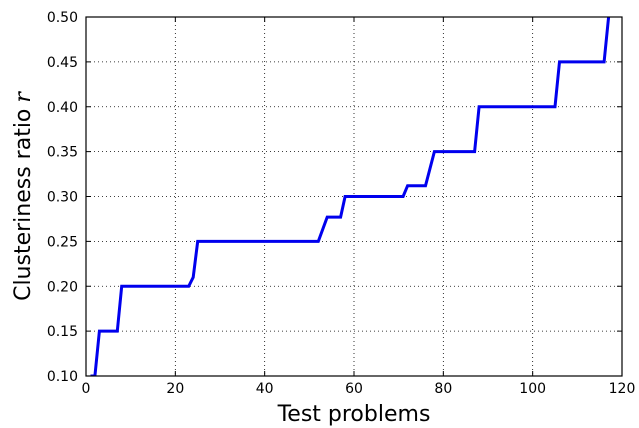 The width and height of the screenshot is (639, 428). Describe the element at coordinates (62, 108) in the screenshot. I see `y-tick-label: 0.40` at that location.